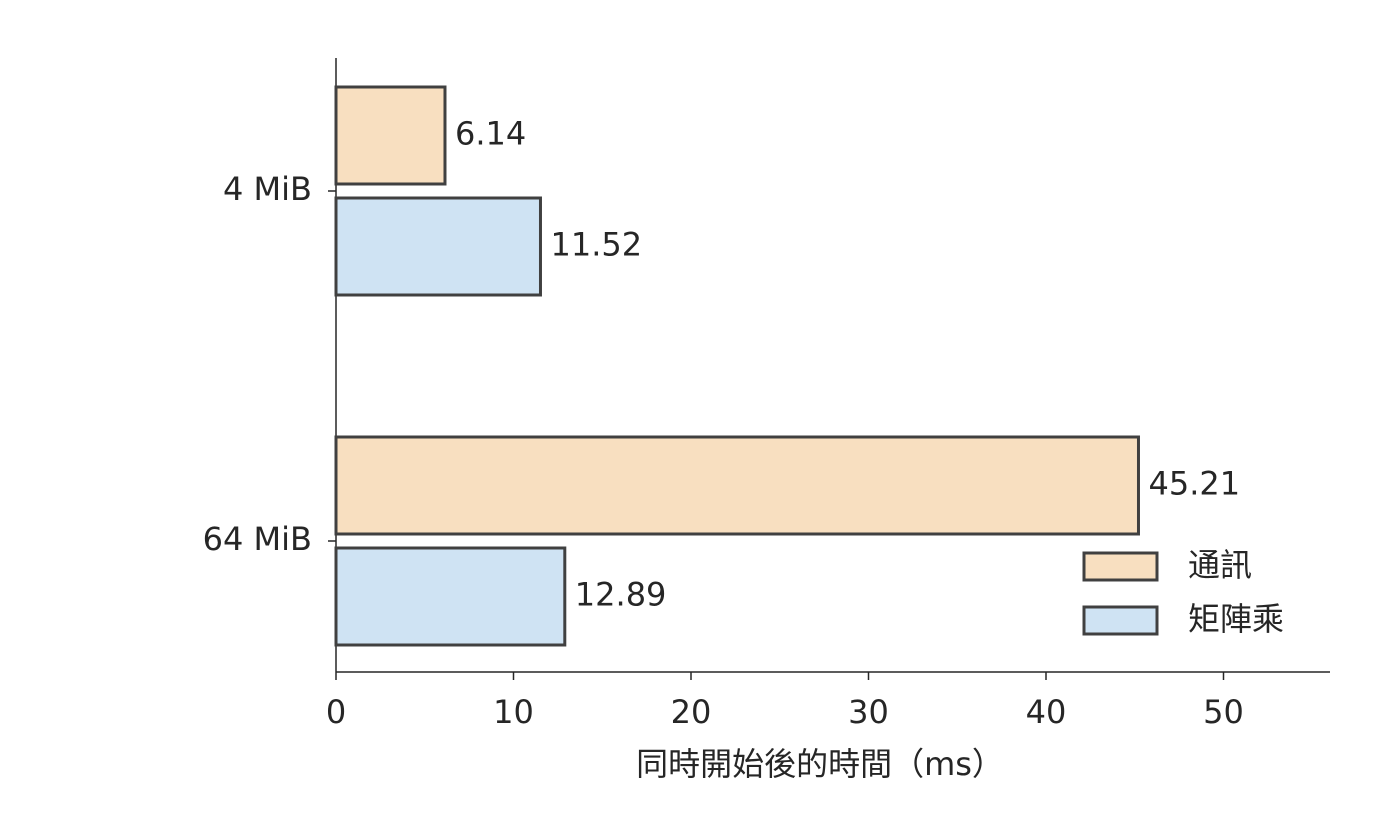 This screenshot has height=840, width=1400. What do you see at coordinates (1046, 712) in the screenshot?
I see `x-tick-label: 40` at bounding box center [1046, 712].